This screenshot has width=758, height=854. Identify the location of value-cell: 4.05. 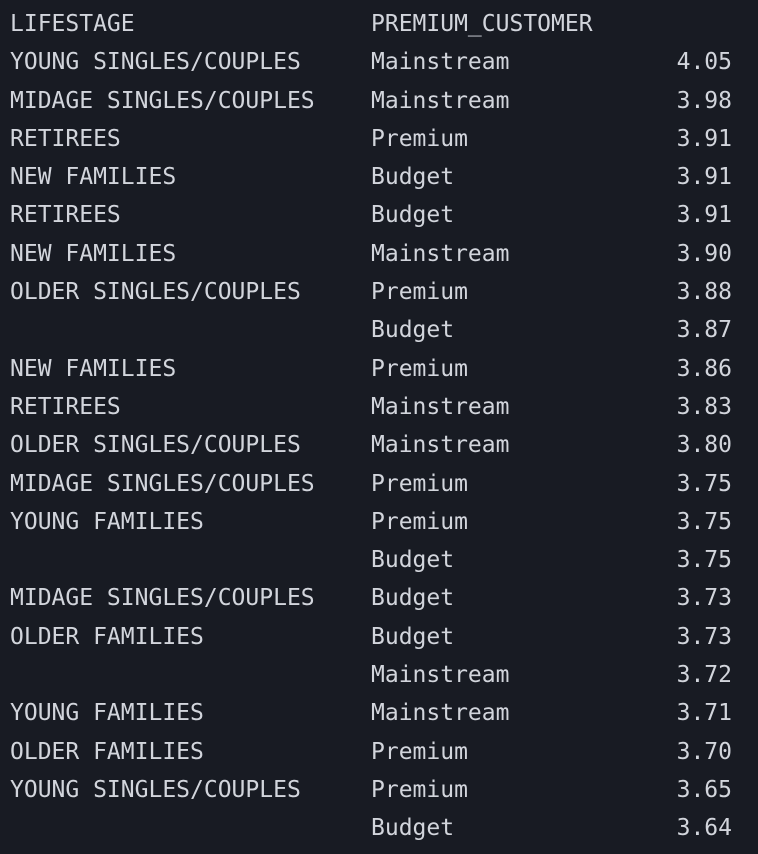
(704, 62).